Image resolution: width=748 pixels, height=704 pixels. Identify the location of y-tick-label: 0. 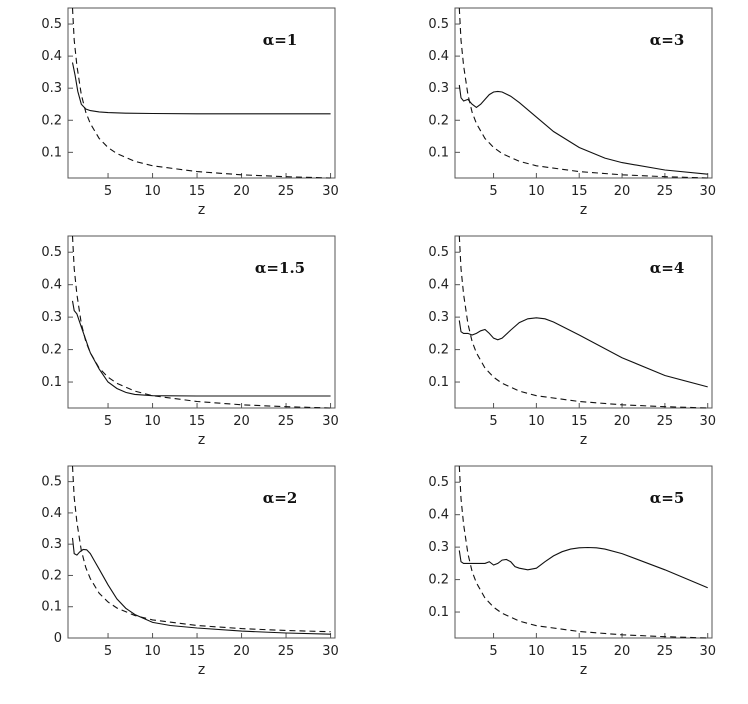
(58, 638).